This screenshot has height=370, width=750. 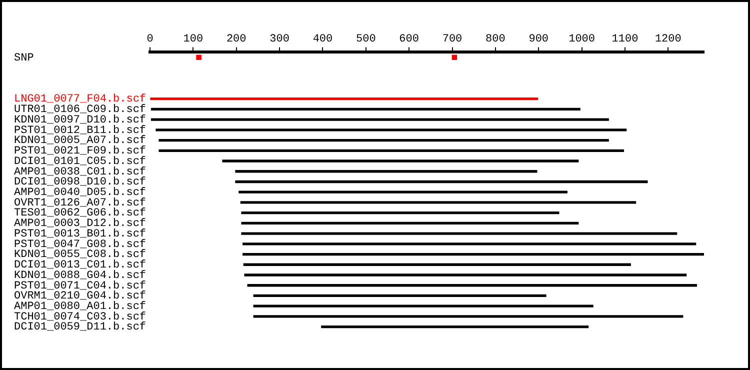 What do you see at coordinates (625, 40) in the screenshot?
I see `x-tick-label: 1100` at bounding box center [625, 40].